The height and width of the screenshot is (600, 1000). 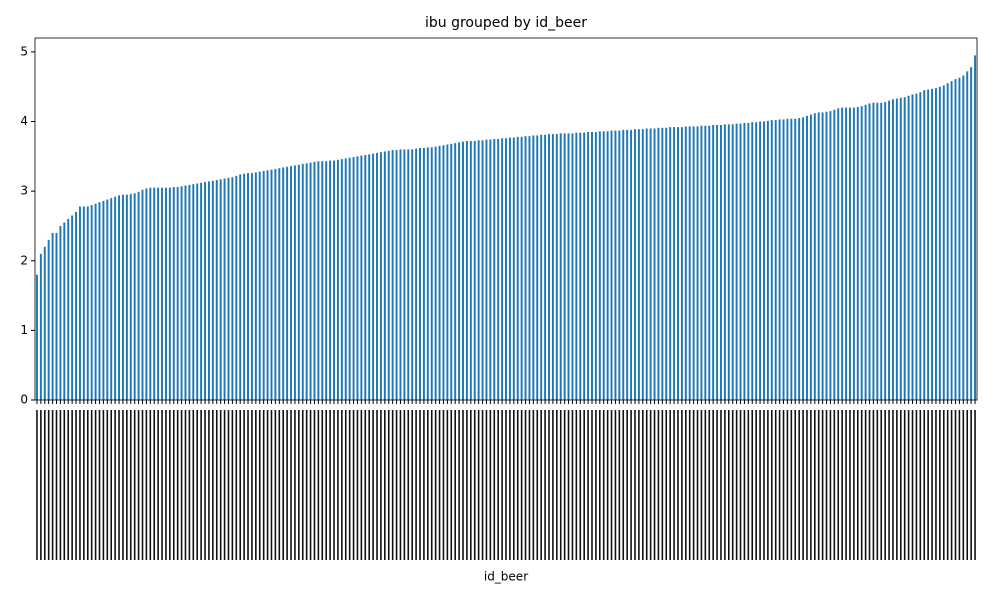 I want to click on y-tick-label: 5, so click(x=24, y=51).